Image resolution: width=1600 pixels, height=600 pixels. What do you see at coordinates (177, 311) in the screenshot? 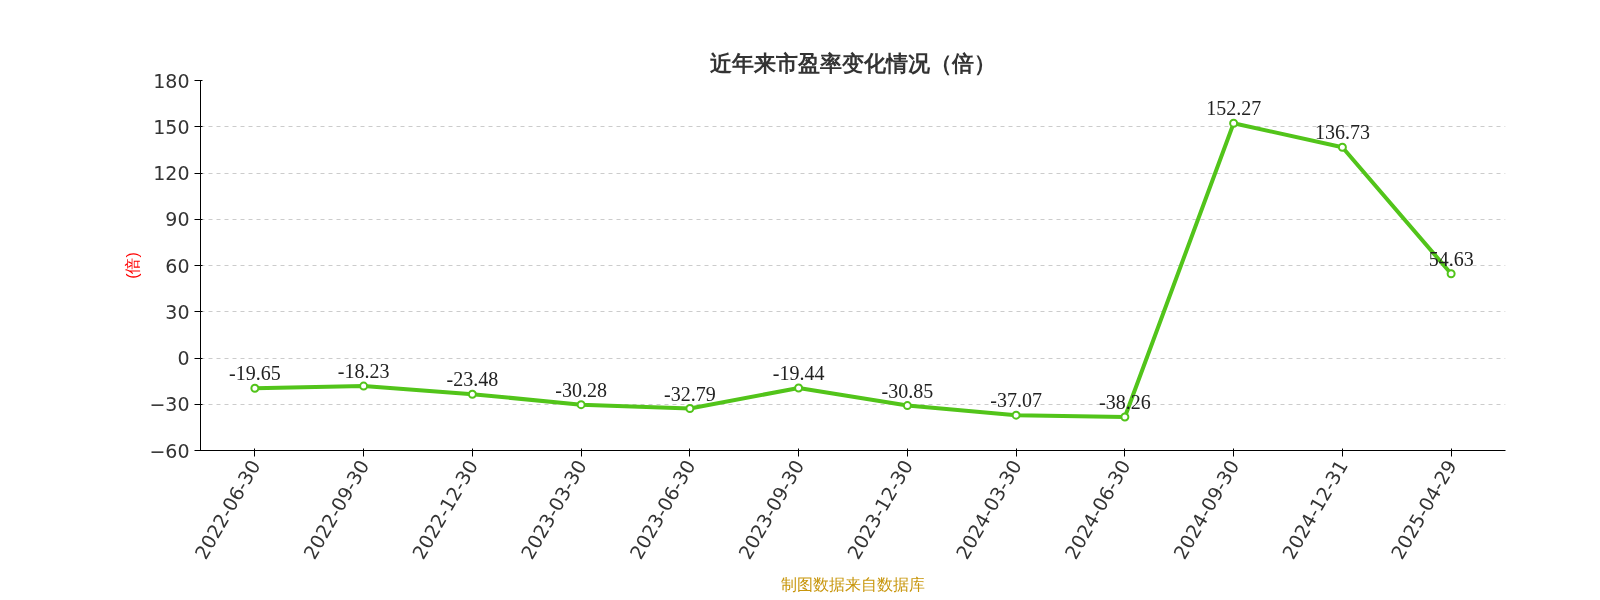
I see `y-tick-label: 30` at bounding box center [177, 311].